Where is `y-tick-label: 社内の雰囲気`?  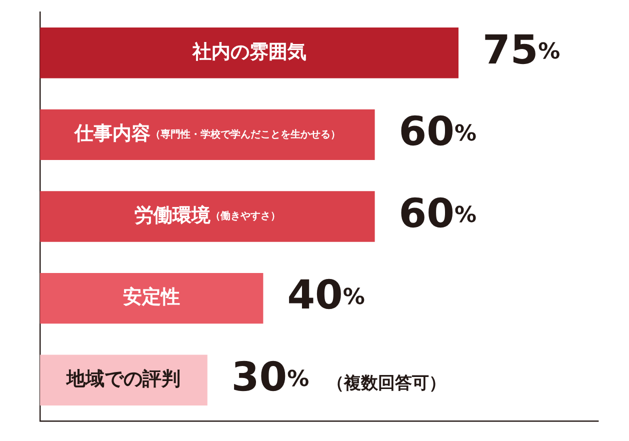 y-tick-label: 社内の雰囲気 is located at coordinates (248, 51).